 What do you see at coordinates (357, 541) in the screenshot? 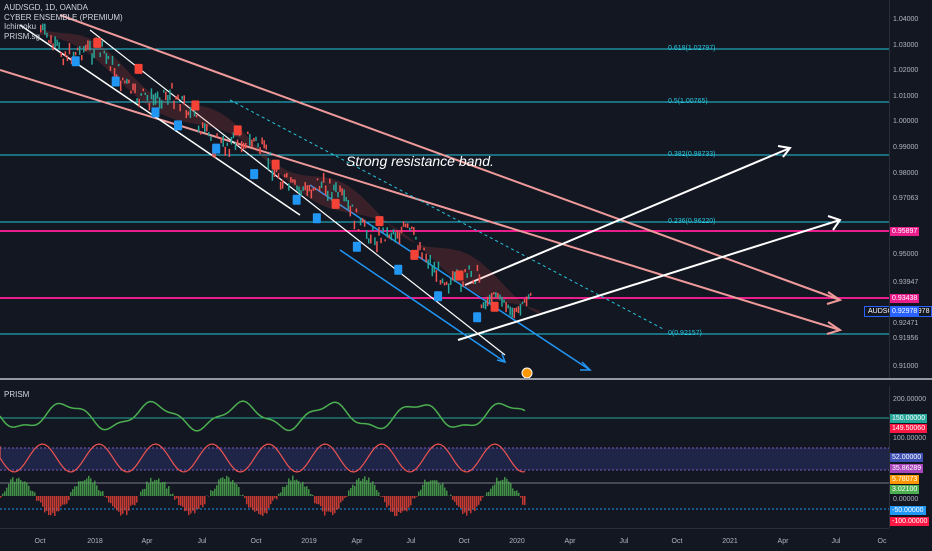
I see `time-label: Apr` at bounding box center [357, 541].